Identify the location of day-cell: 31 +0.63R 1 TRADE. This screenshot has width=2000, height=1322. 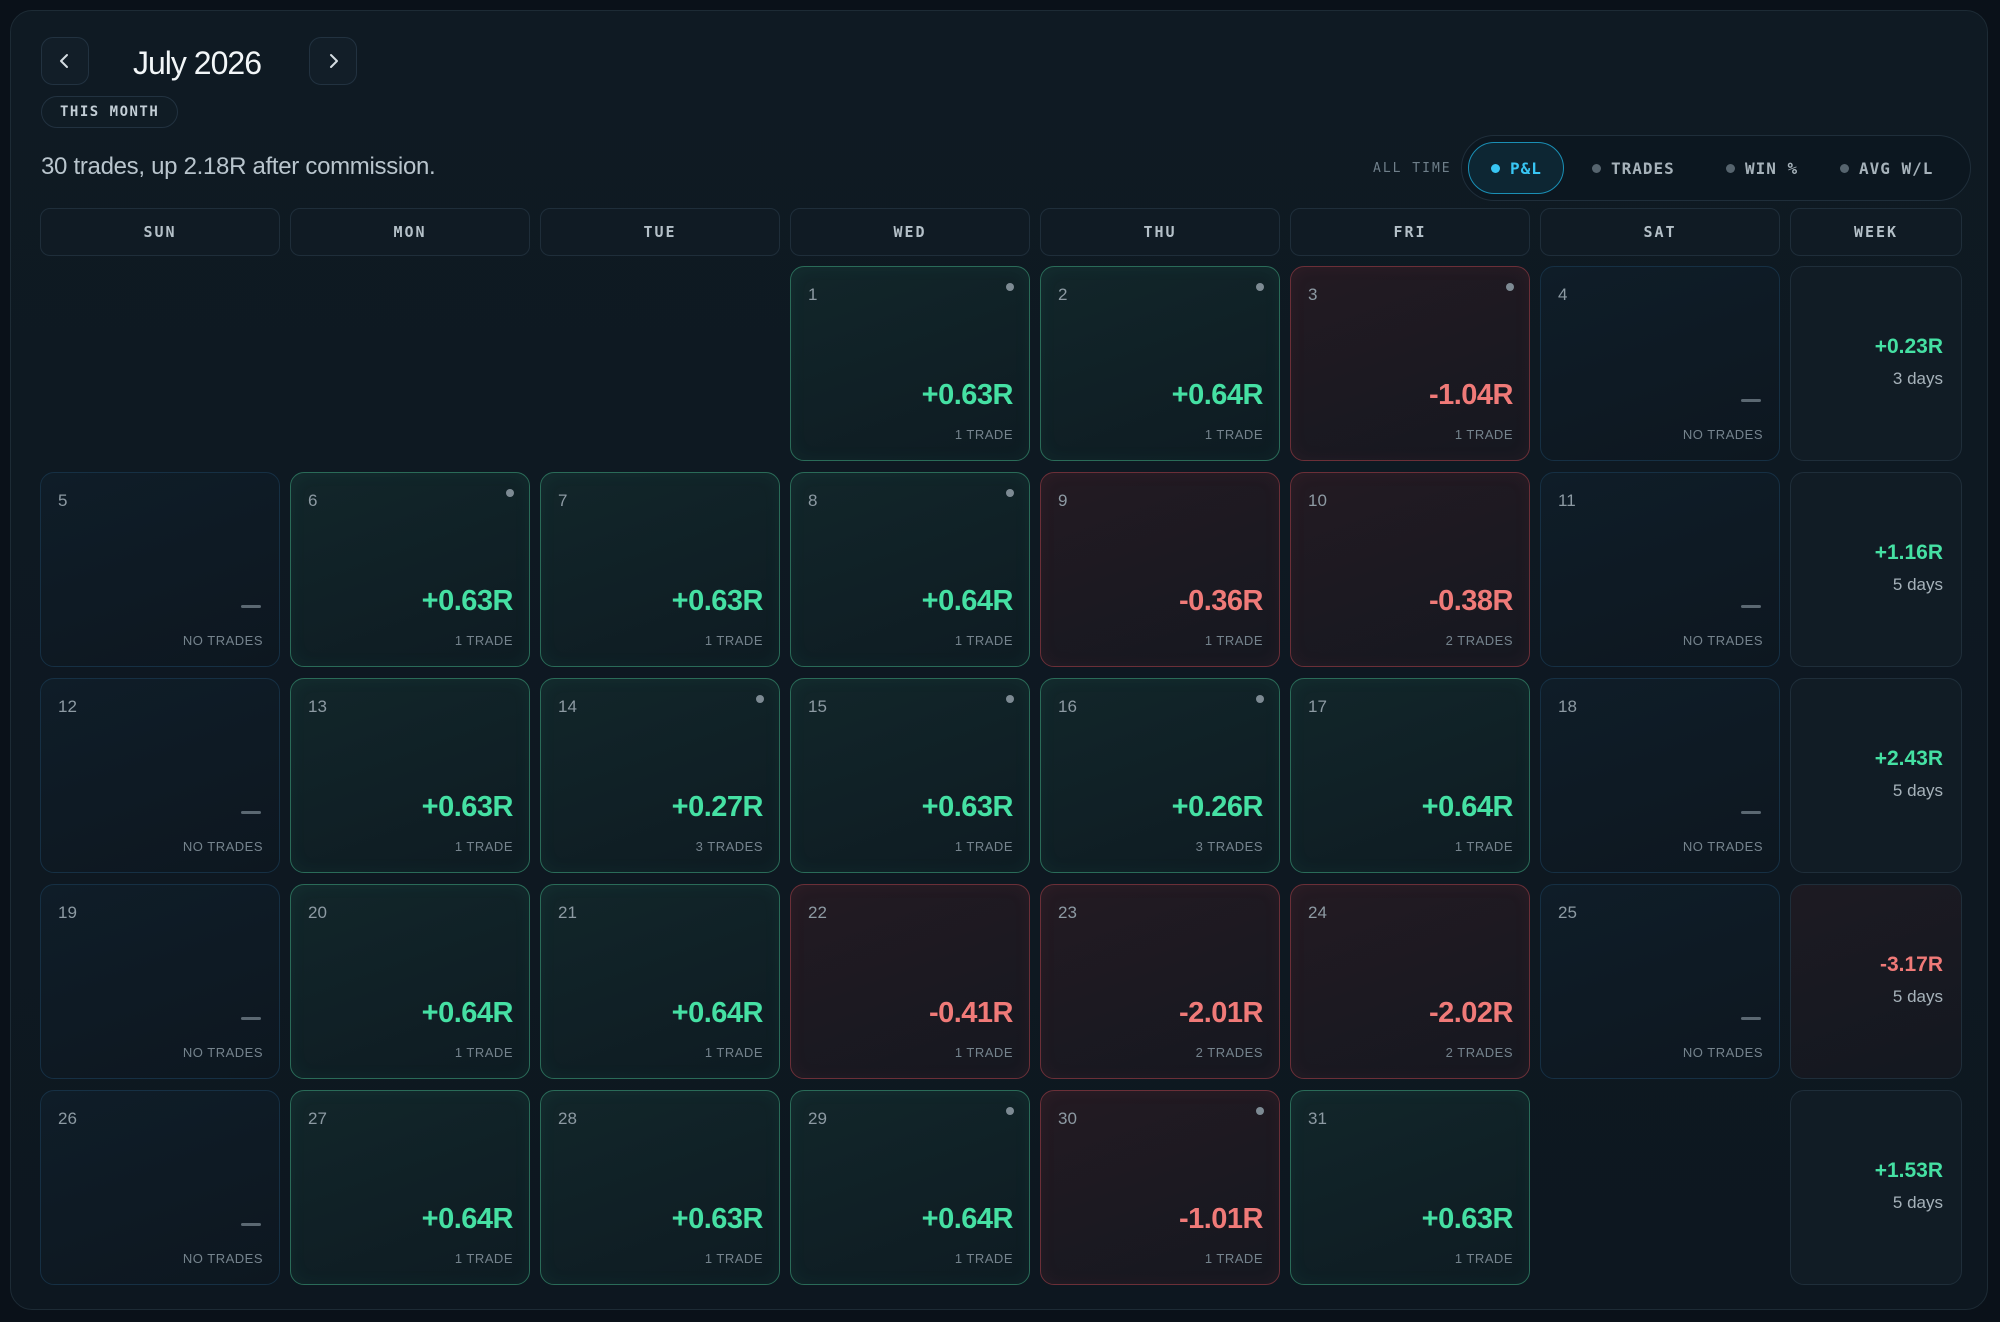
(1410, 1187).